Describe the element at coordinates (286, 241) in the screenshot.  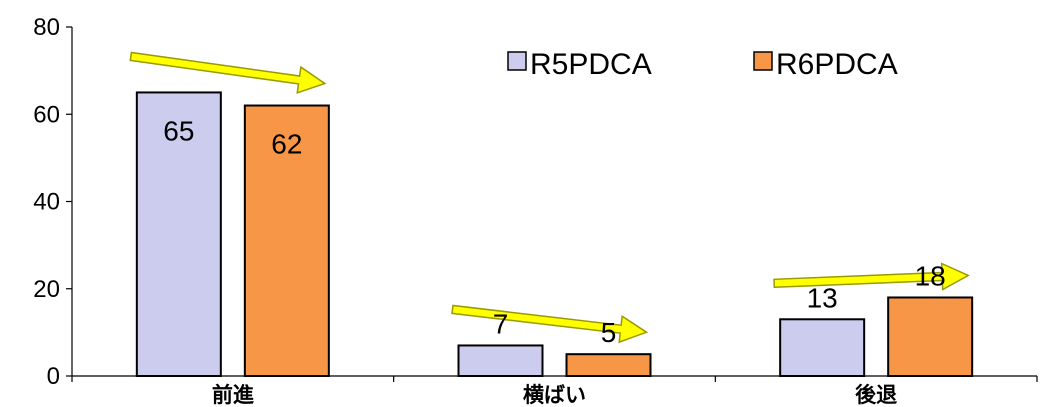
I see `bar-R6PDCA-前進` at that location.